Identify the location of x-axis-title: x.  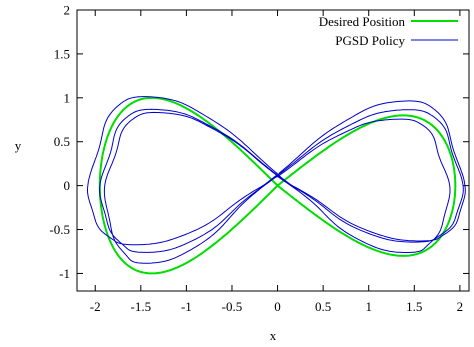
(273, 335).